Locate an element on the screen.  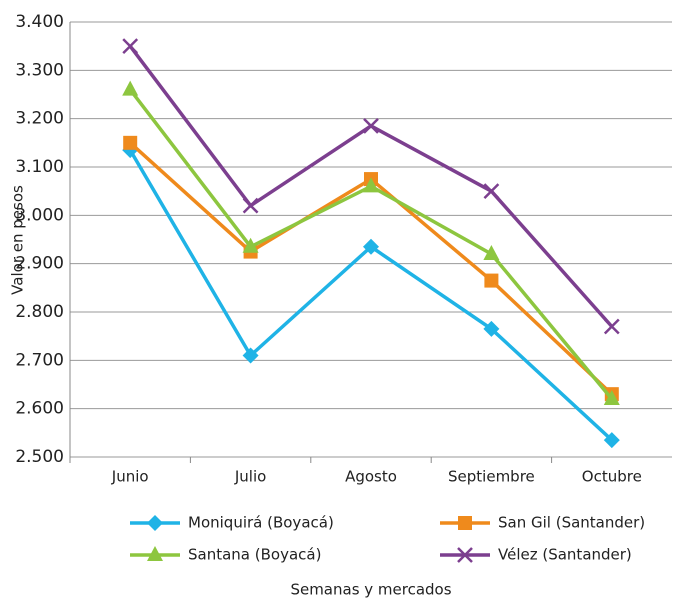
y-axis-title: Valor en pesos is located at coordinates (18, 240).